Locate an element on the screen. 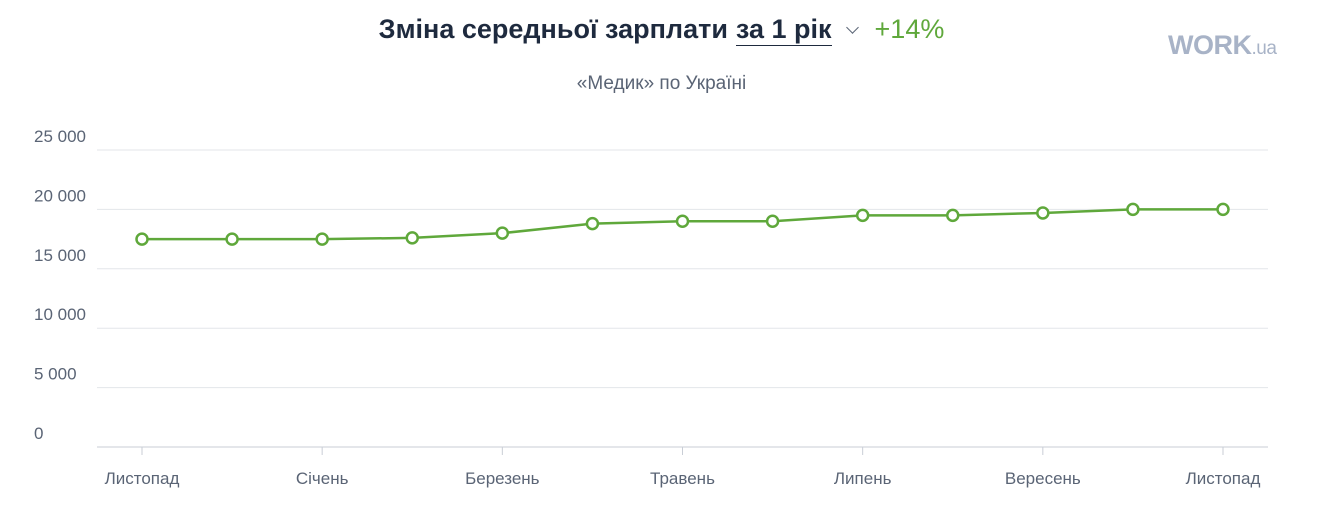 Image resolution: width=1323 pixels, height=526 pixels. salary-change: +14% is located at coordinates (909, 29).